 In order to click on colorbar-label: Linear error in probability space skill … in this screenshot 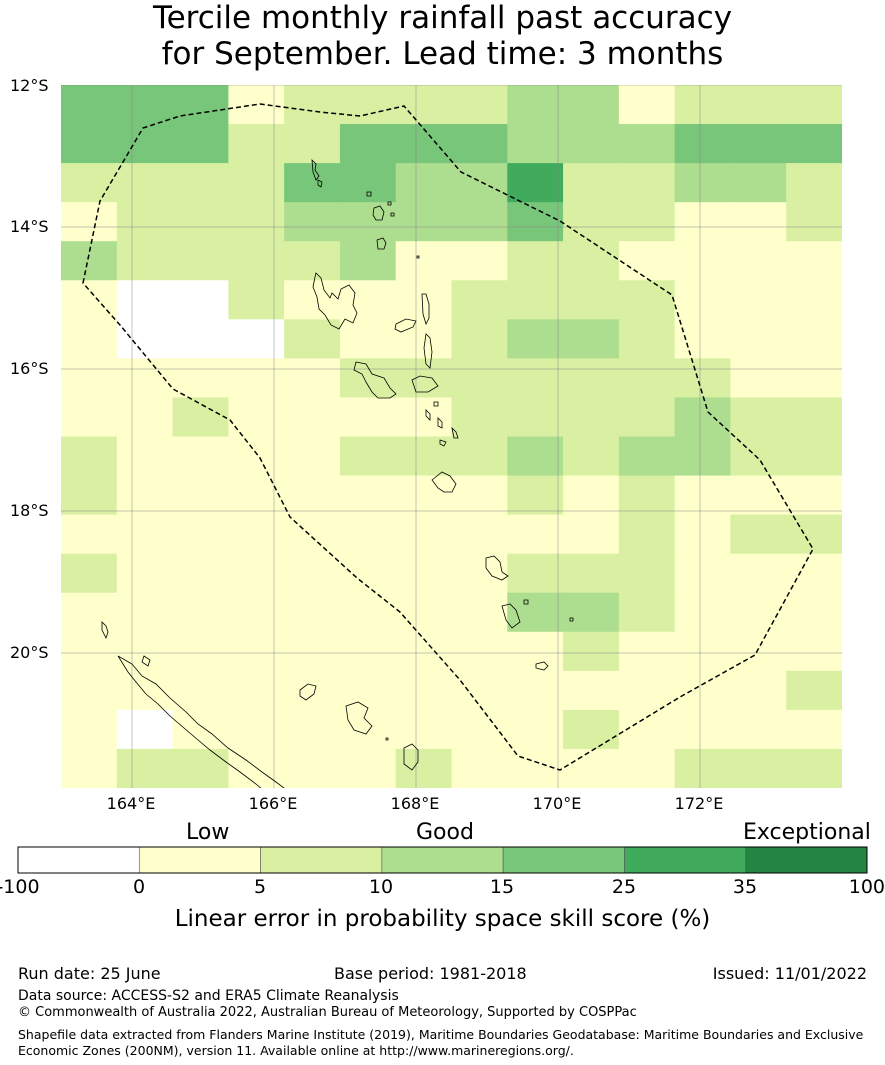, I will do `click(442, 919)`.